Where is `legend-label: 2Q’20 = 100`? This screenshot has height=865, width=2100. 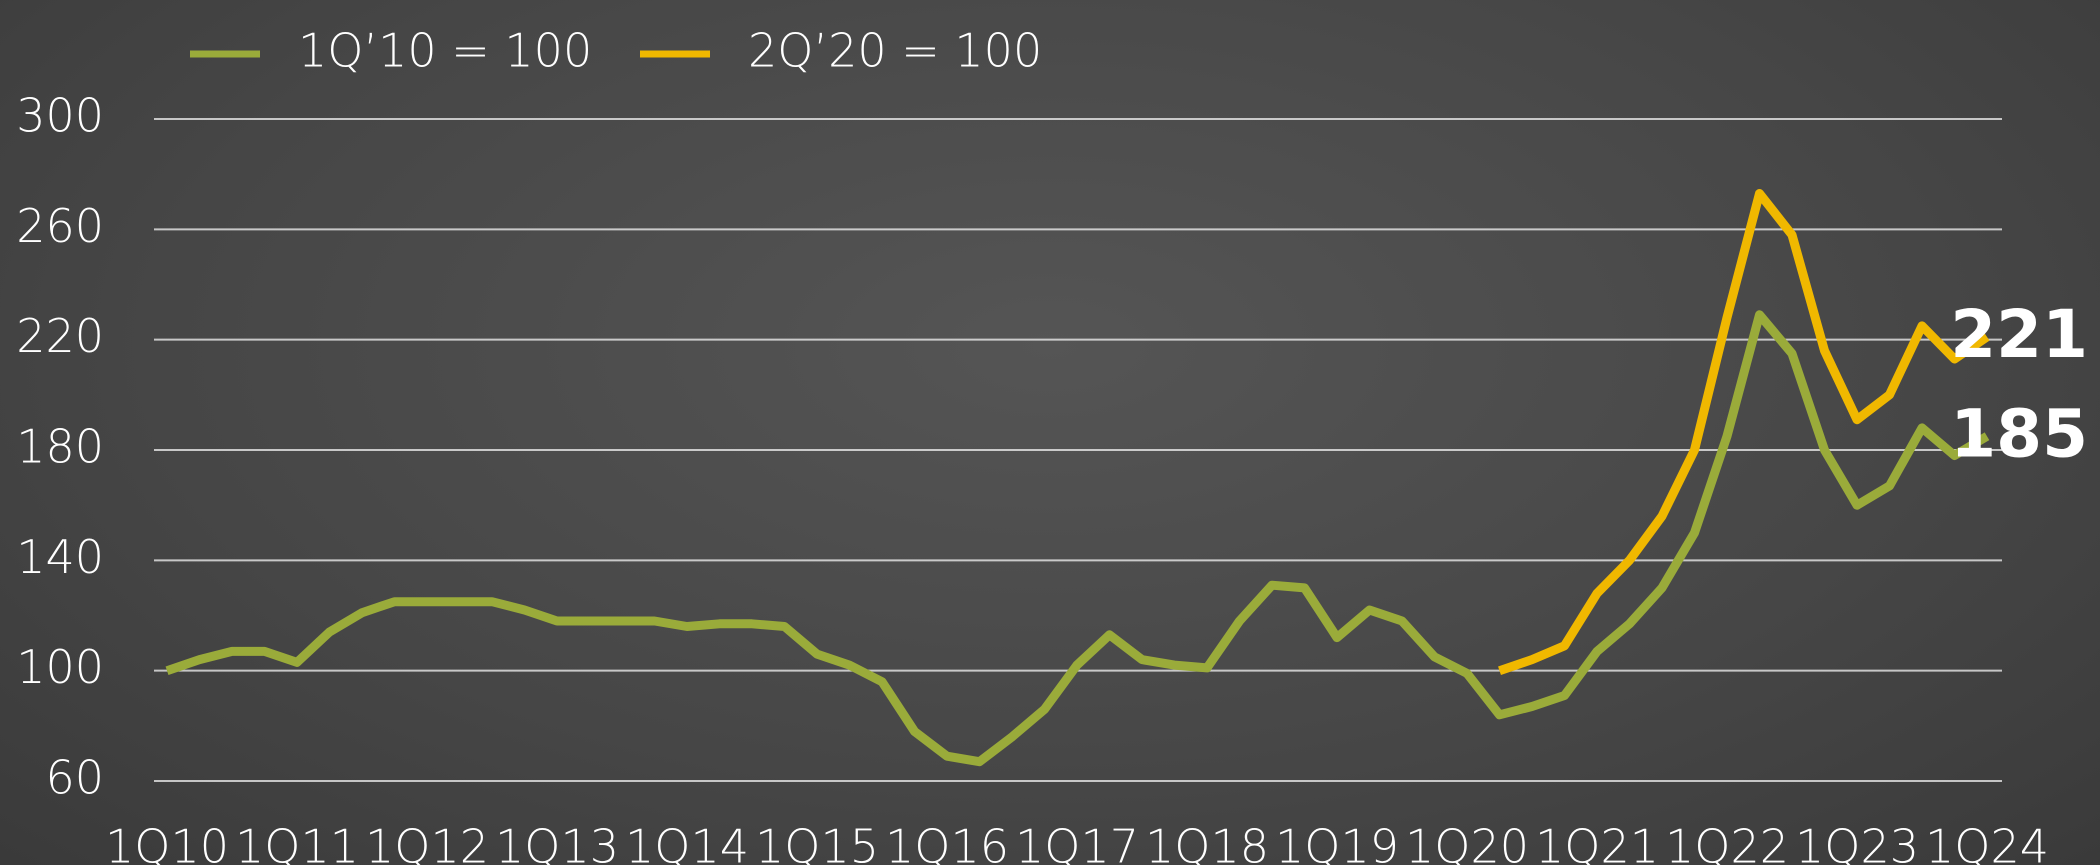 legend-label: 2Q’20 = 100 is located at coordinates (895, 51).